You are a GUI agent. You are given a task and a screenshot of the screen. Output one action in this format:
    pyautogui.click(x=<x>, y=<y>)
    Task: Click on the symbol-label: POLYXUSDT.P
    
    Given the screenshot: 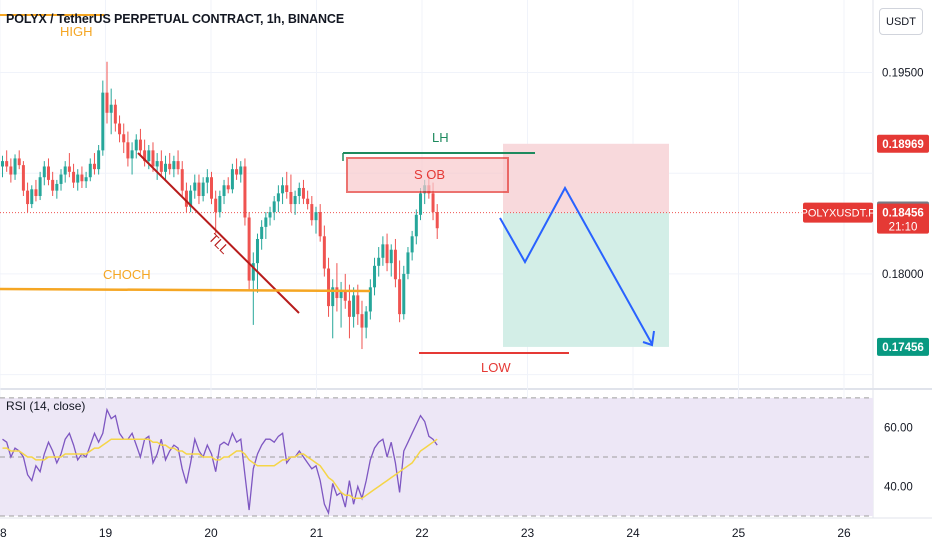 What is the action you would take?
    pyautogui.click(x=838, y=214)
    